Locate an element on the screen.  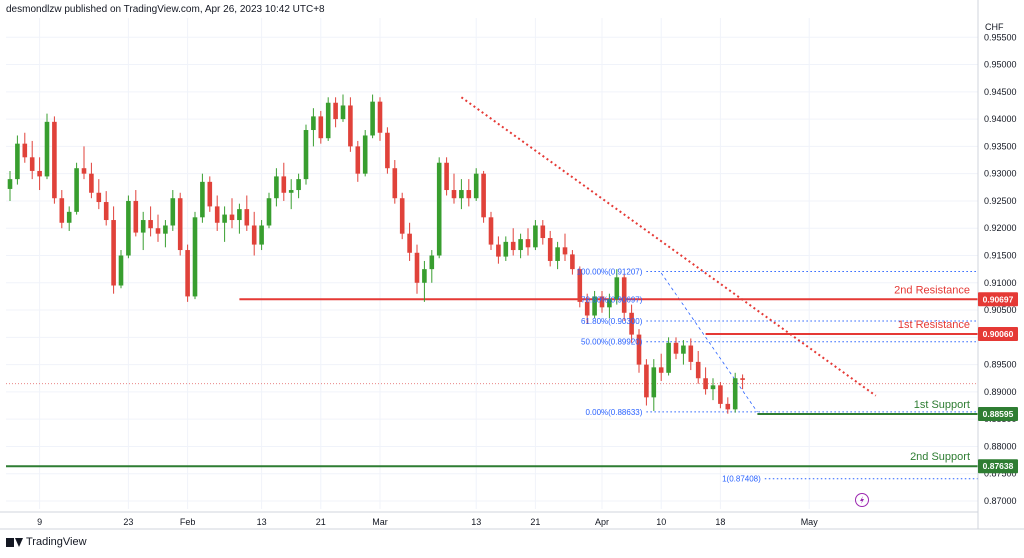
level-name-label: 2nd Resistance is located at coordinates (932, 290).